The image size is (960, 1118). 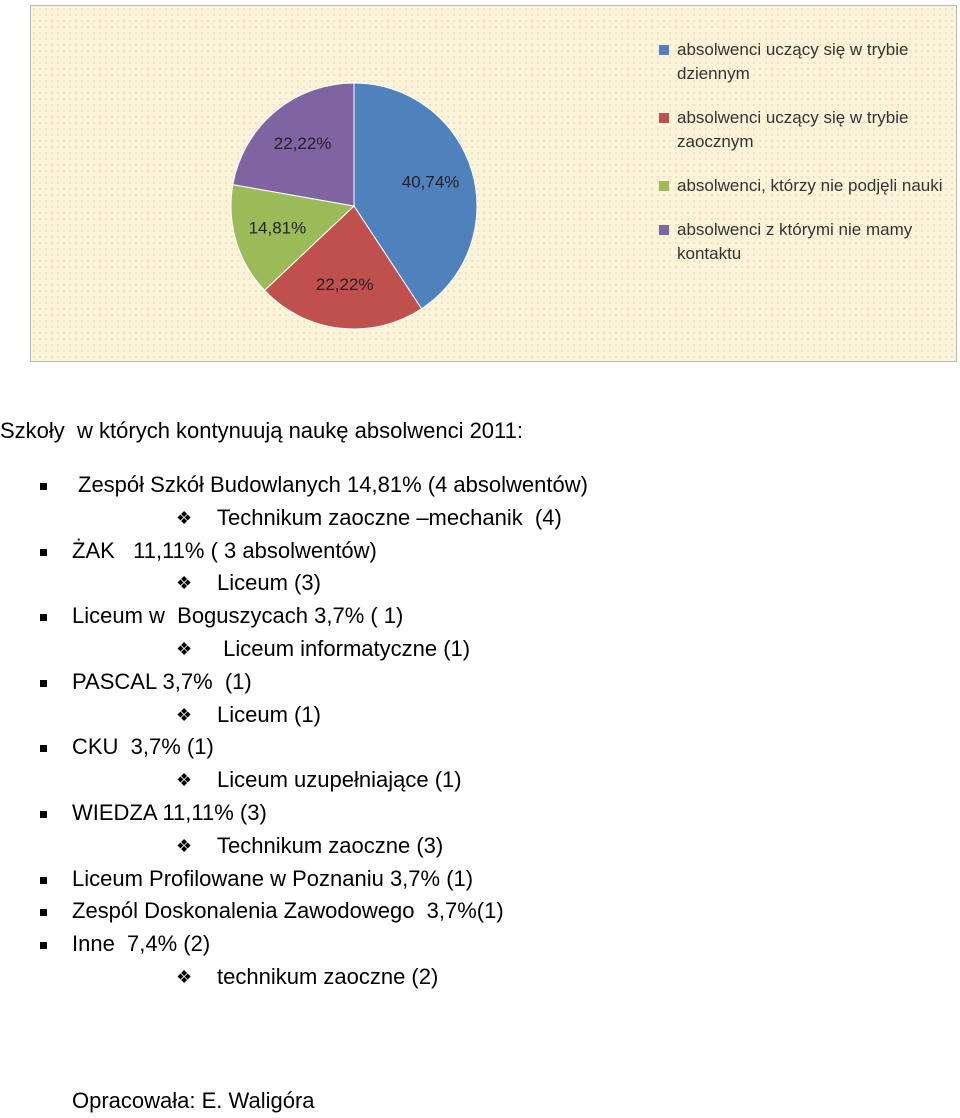 I want to click on legend-label: absolwenci, którzy nie podjęli nauki, so click(x=810, y=185).